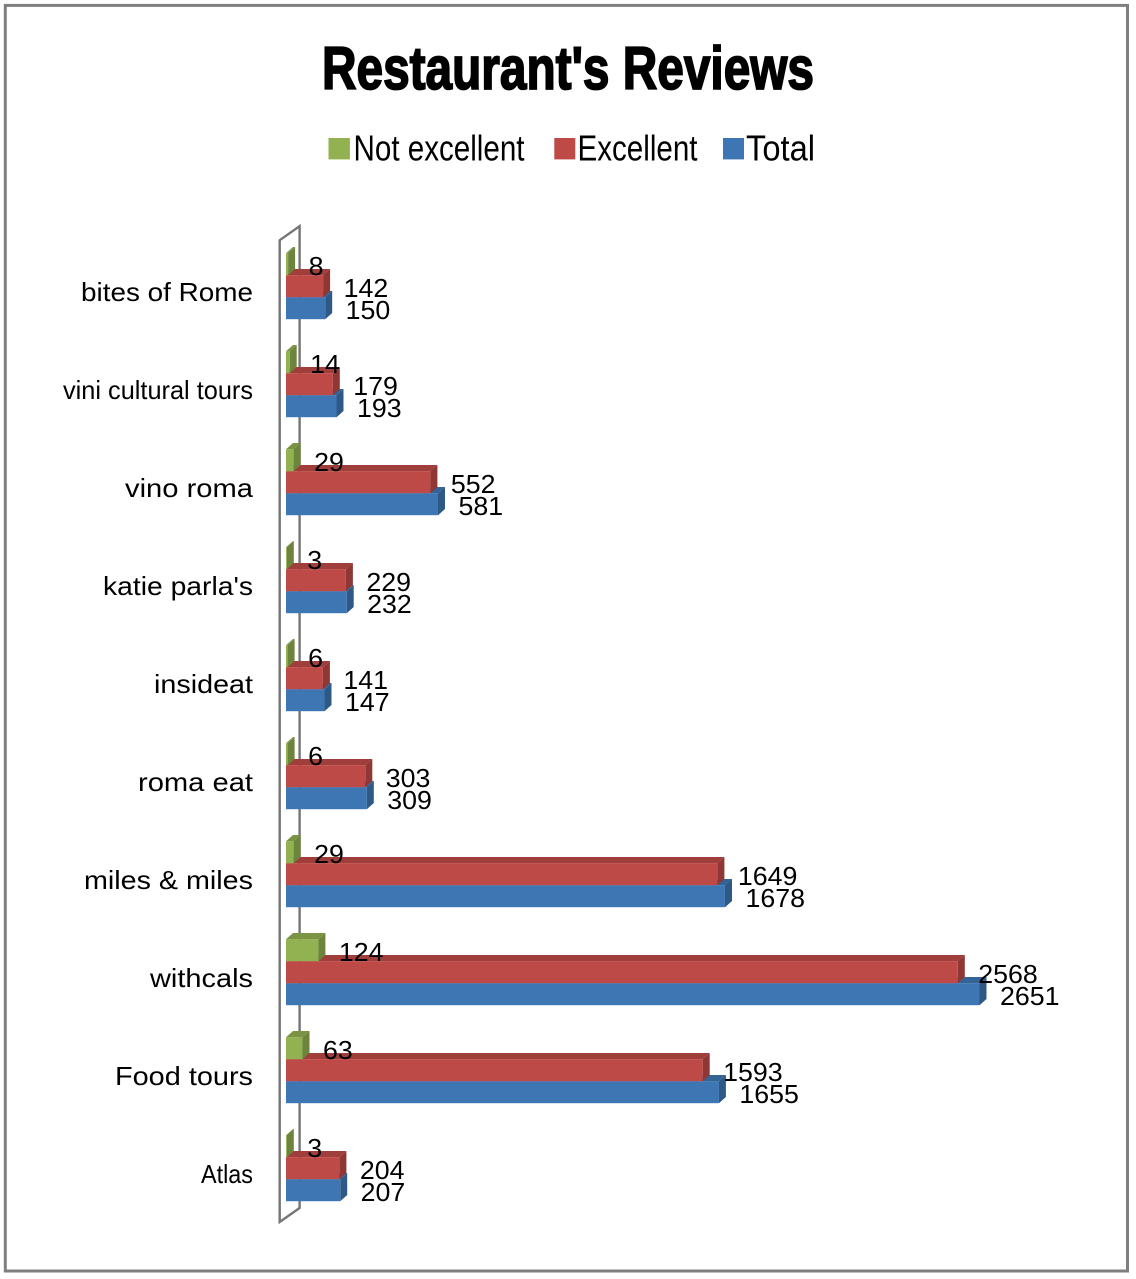  I want to click on svg-text: 147, so click(367, 702).